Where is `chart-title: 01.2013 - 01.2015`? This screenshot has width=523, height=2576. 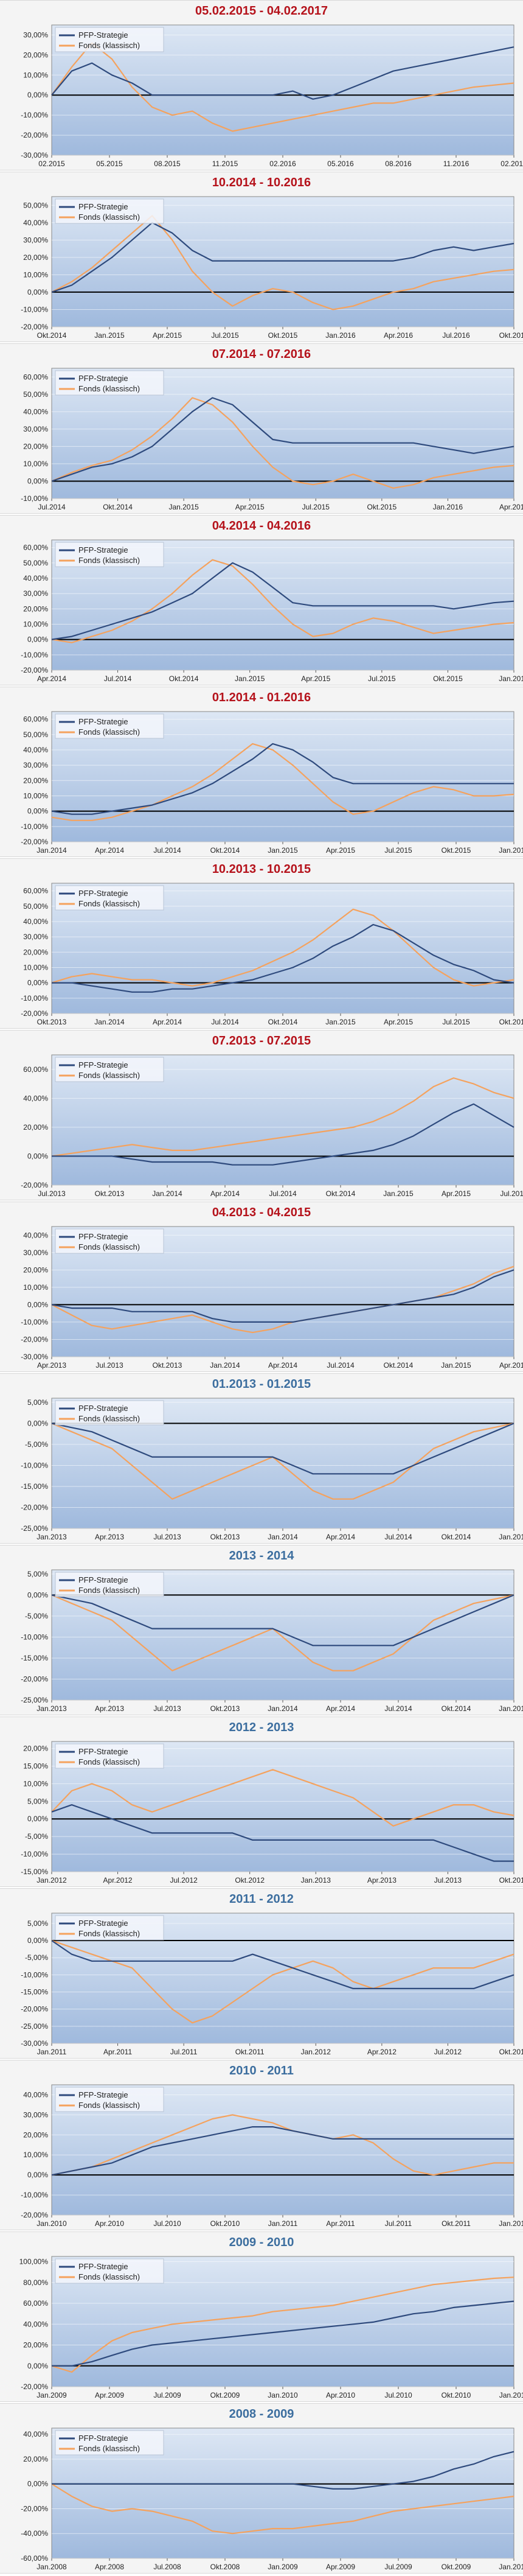 chart-title: 01.2013 - 01.2015 is located at coordinates (261, 1384).